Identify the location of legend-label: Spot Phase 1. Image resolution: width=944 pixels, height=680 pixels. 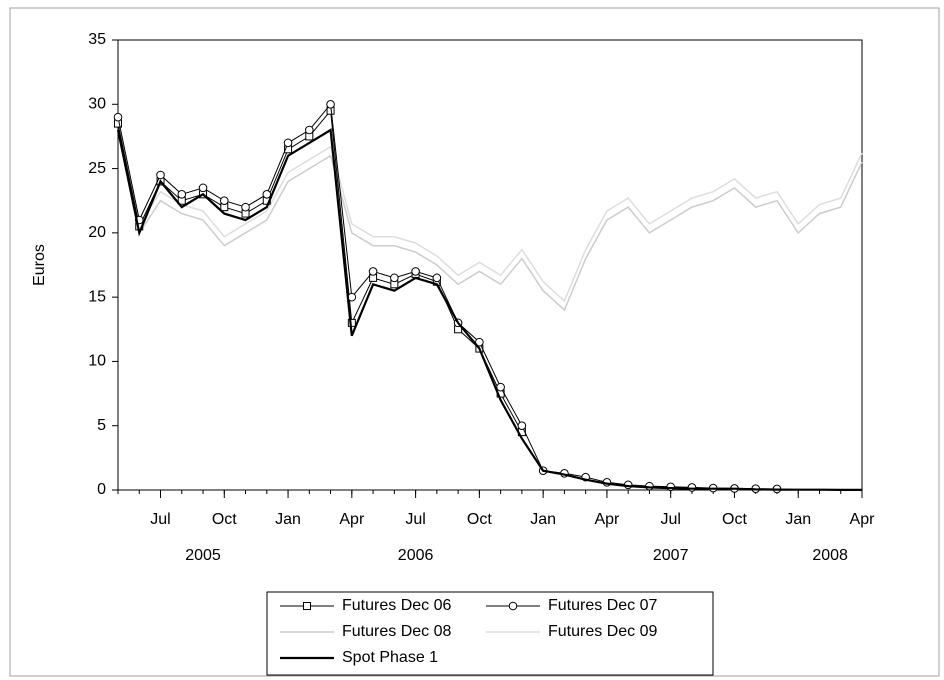
(390, 657).